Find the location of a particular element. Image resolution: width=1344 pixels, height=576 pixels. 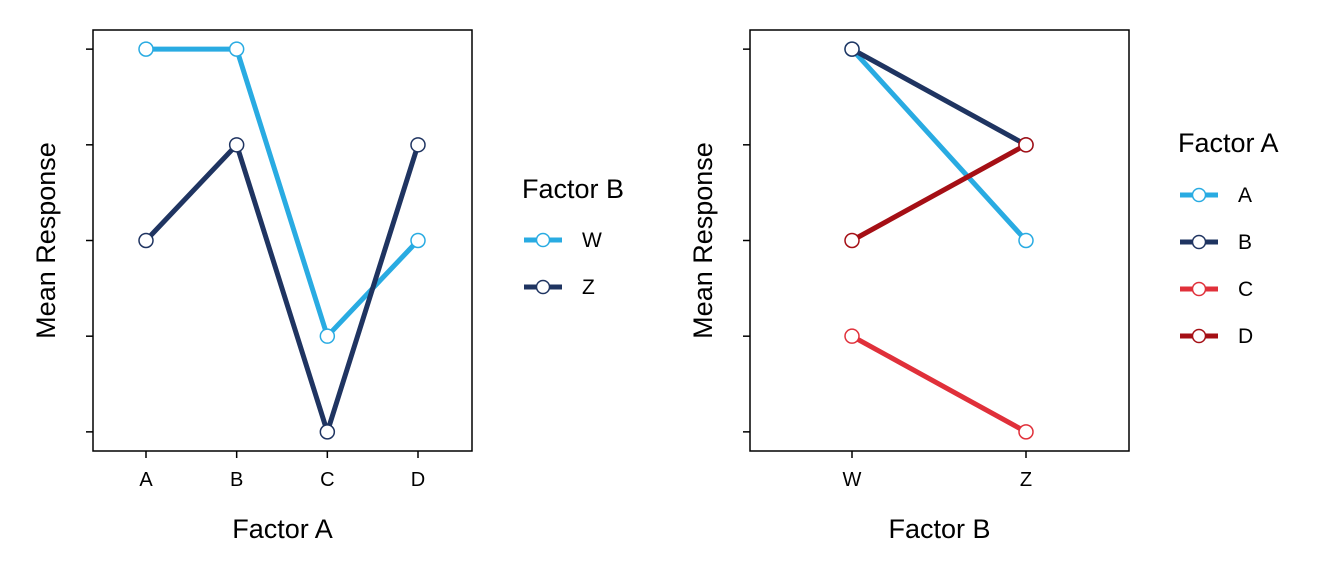

series-line-D is located at coordinates (939, 192).